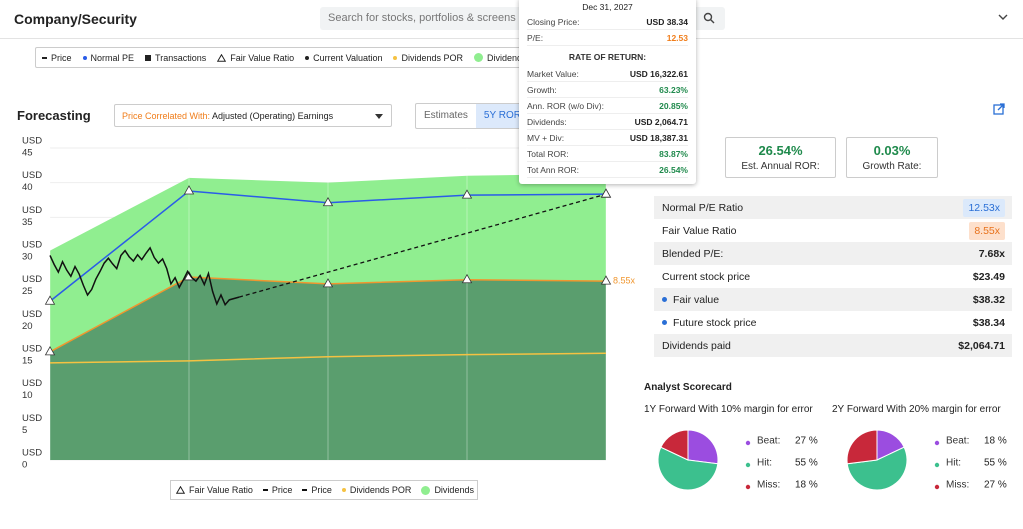 Image resolution: width=1023 pixels, height=529 pixels. What do you see at coordinates (607, 138) in the screenshot?
I see `tooltip-row: MV + Div: USD 18,387.31` at bounding box center [607, 138].